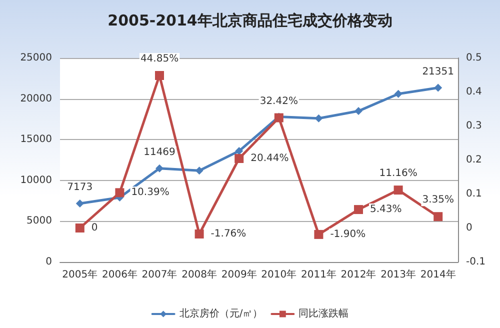 The height and width of the screenshot is (328, 500). Describe the element at coordinates (318, 274) in the screenshot. I see `x-tick-label: 2011年` at that location.